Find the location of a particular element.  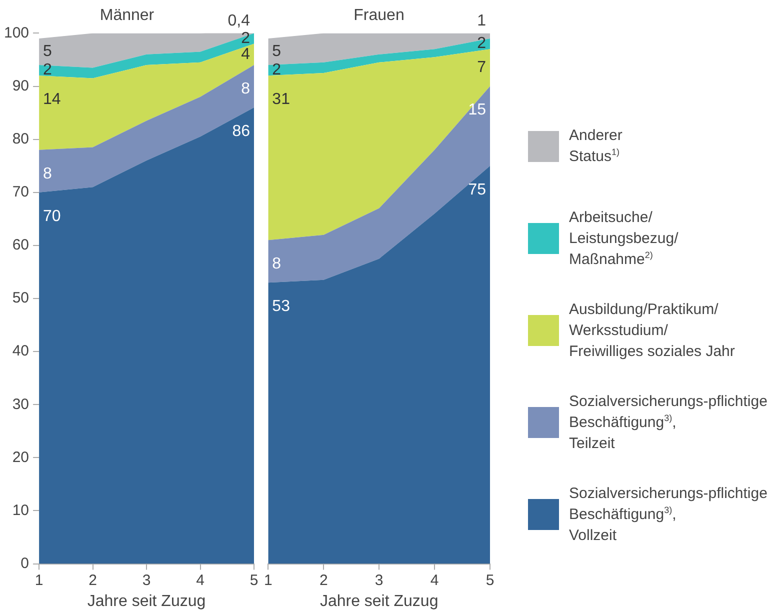

y-tick-label: 10 is located at coordinates (21, 510).